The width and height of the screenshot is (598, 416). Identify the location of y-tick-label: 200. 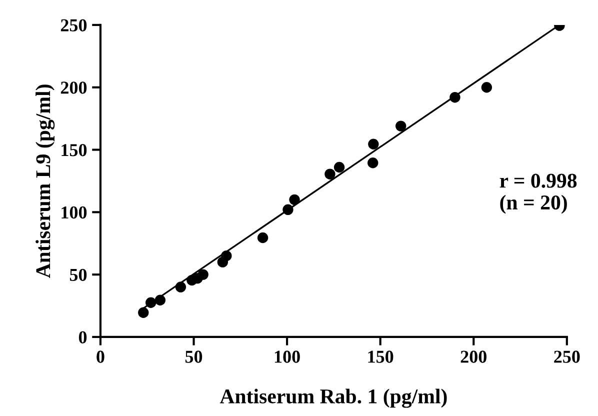
(73, 88).